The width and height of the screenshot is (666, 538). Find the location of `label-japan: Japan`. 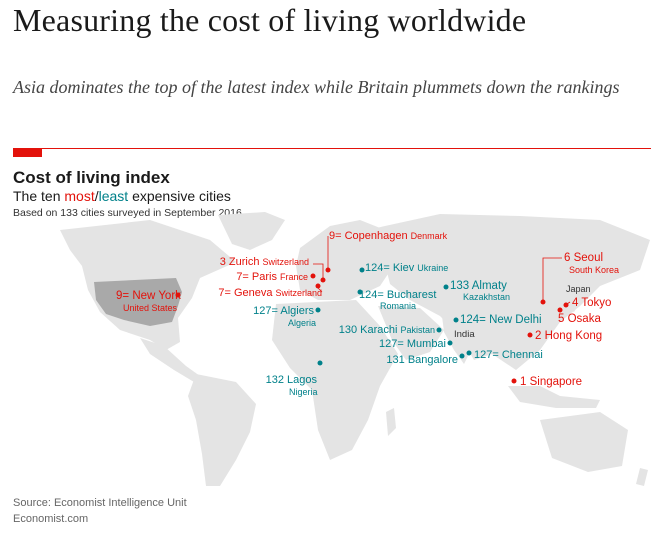

label-japan: Japan is located at coordinates (578, 289).